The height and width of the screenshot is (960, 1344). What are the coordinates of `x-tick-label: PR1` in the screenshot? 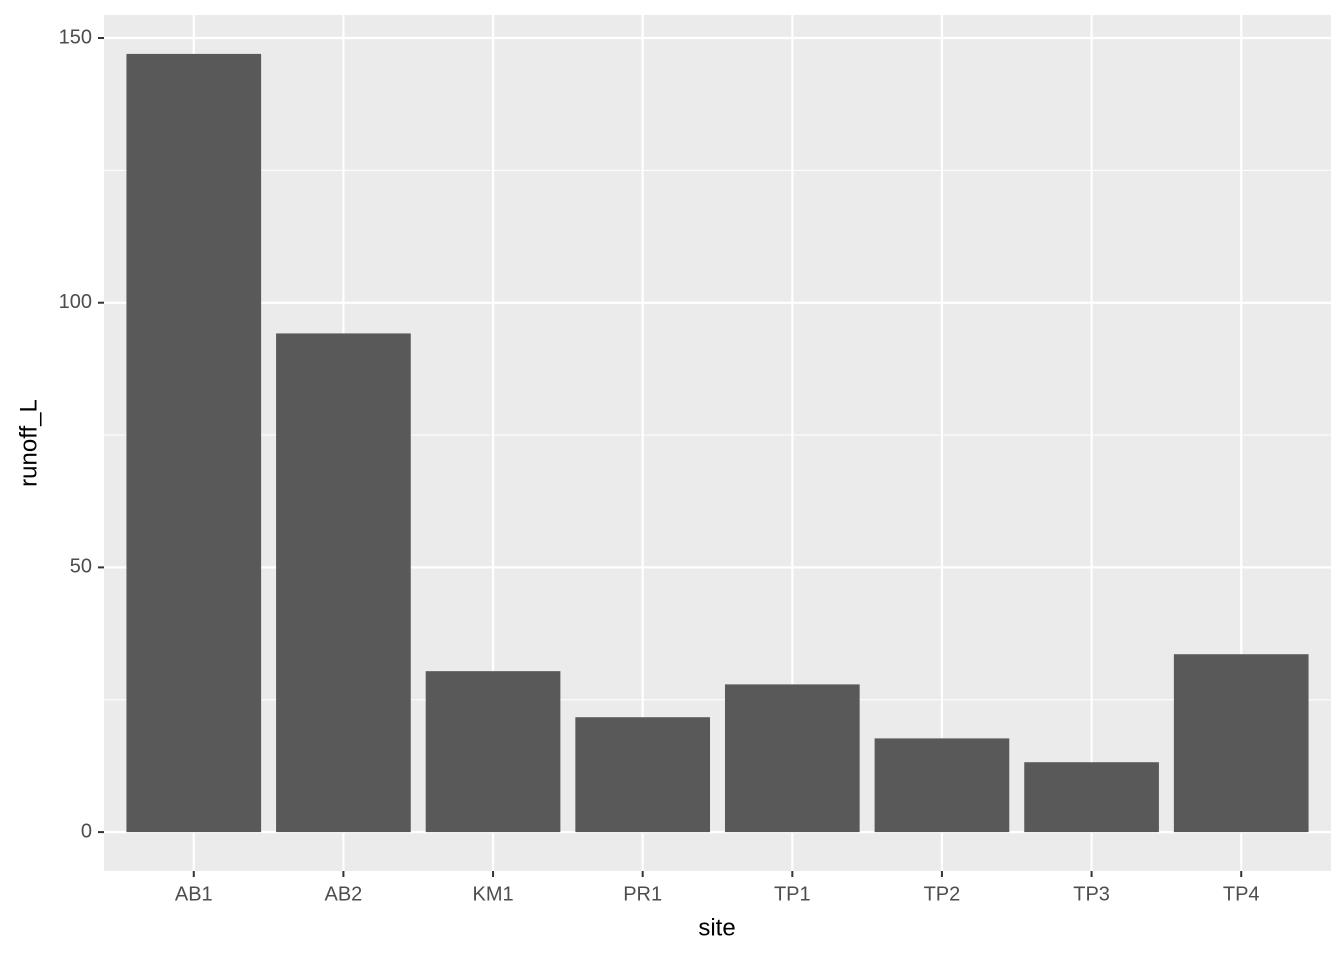 It's located at (642, 894).